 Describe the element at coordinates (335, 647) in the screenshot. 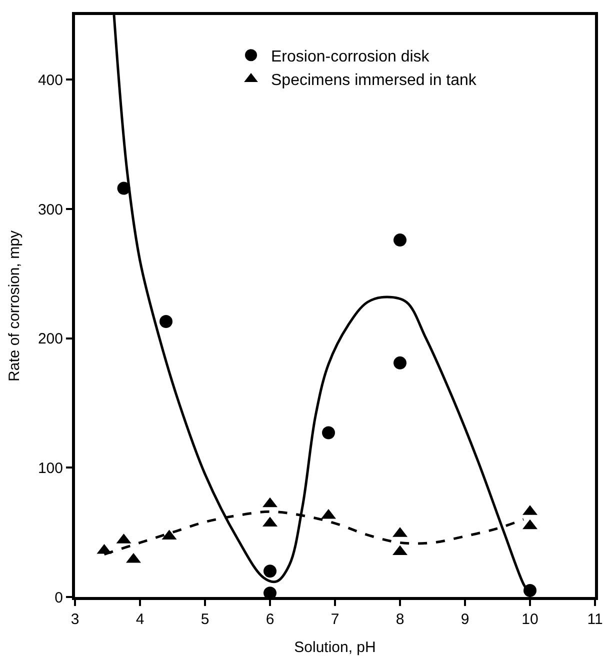

I see `x-axis-title: Solution, pH` at that location.